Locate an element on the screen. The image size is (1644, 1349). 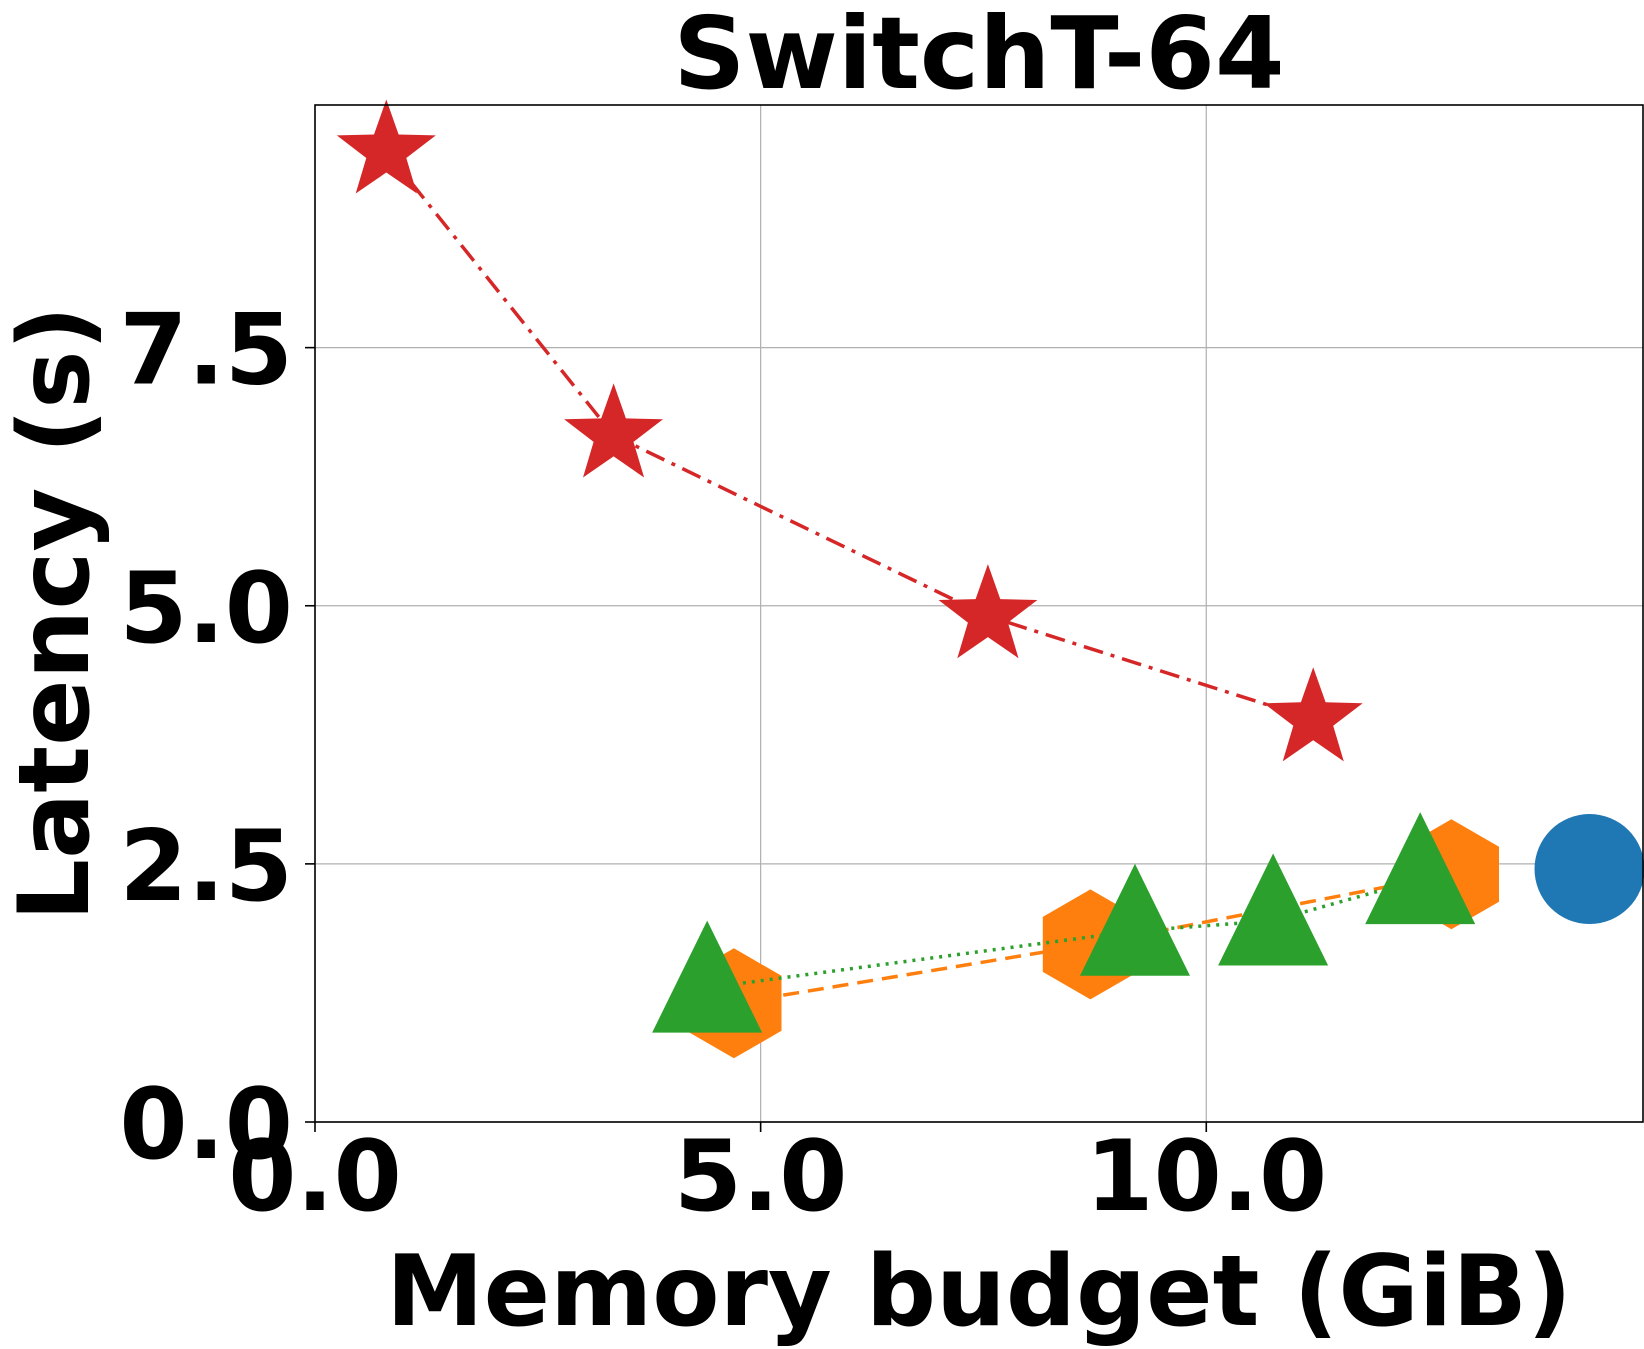
x-axis-label: Memory budget (GiB) is located at coordinates (979, 1292).